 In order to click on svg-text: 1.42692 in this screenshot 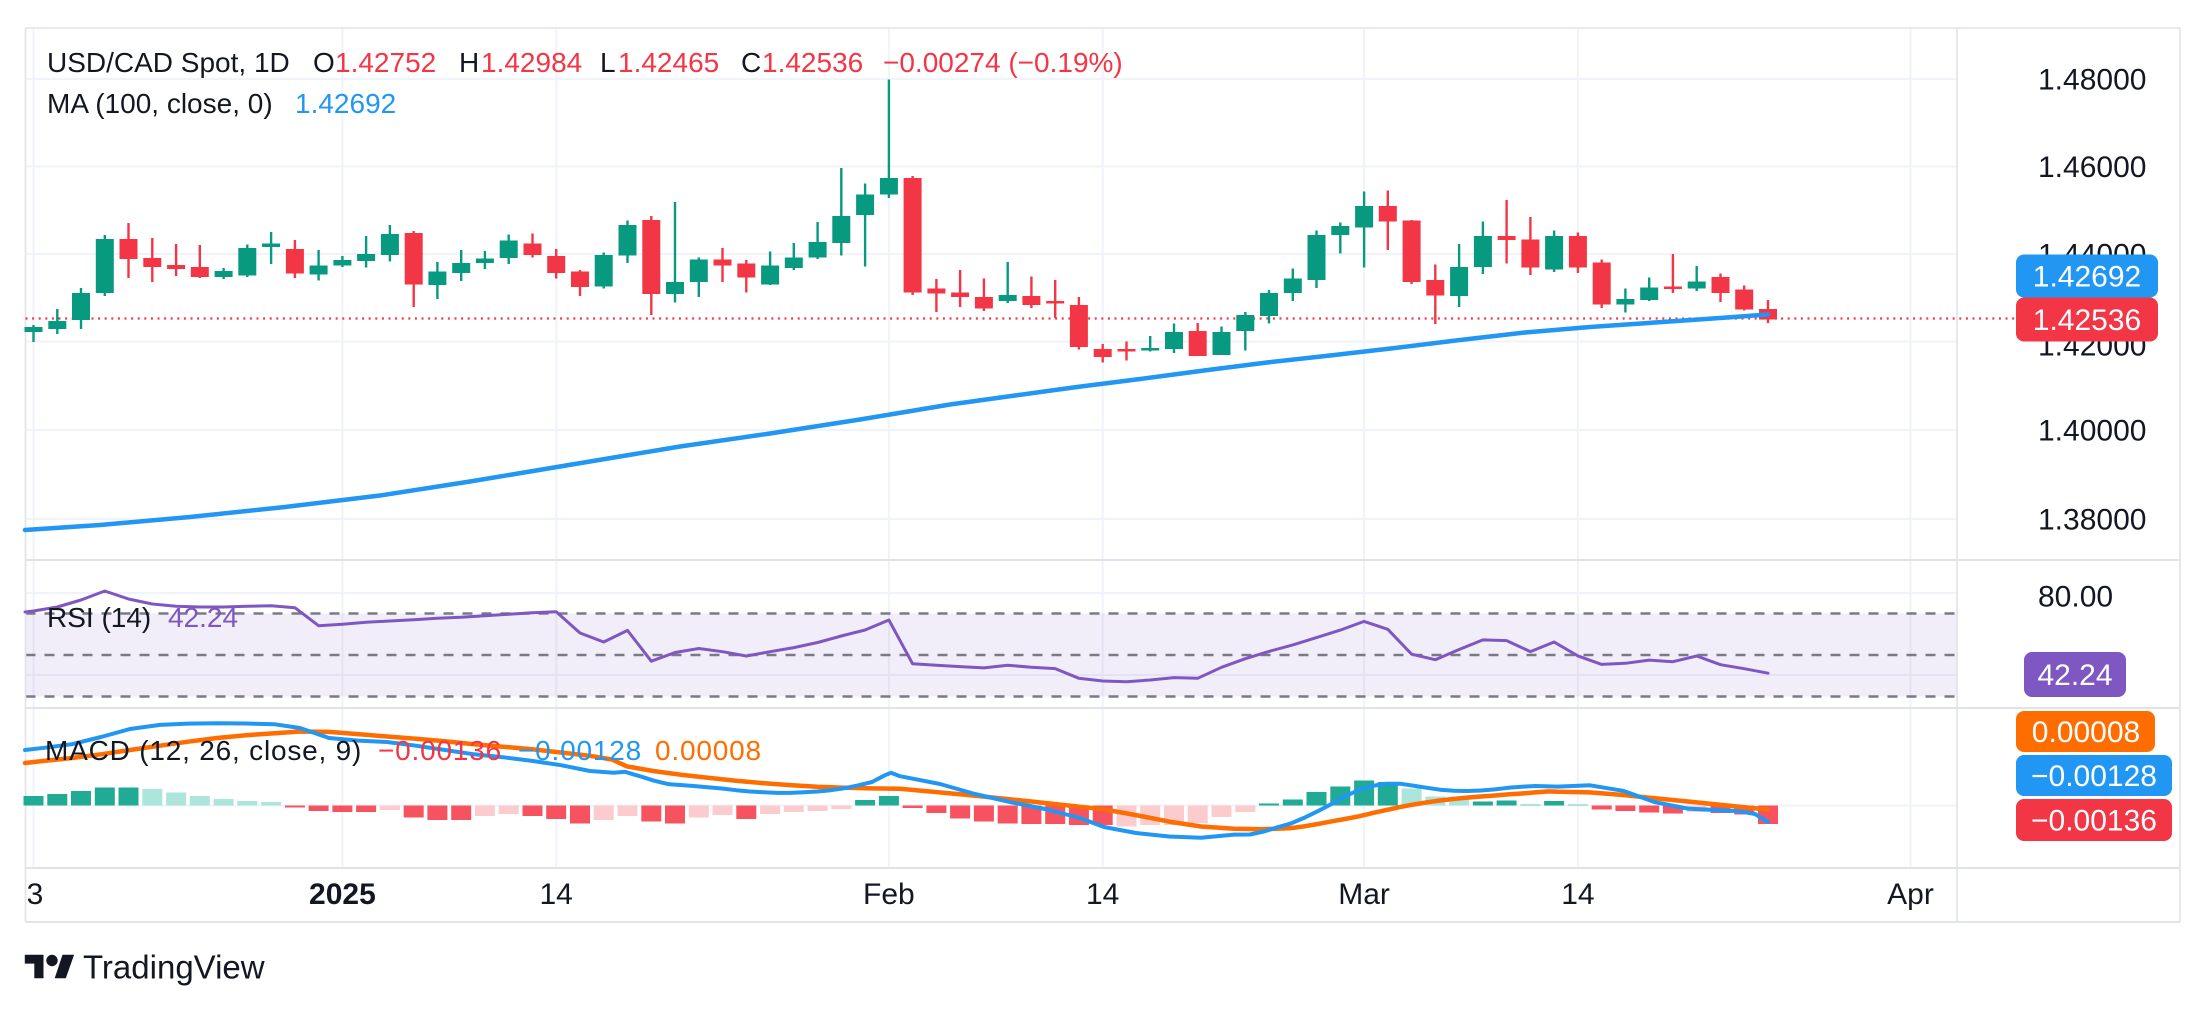, I will do `click(2087, 277)`.